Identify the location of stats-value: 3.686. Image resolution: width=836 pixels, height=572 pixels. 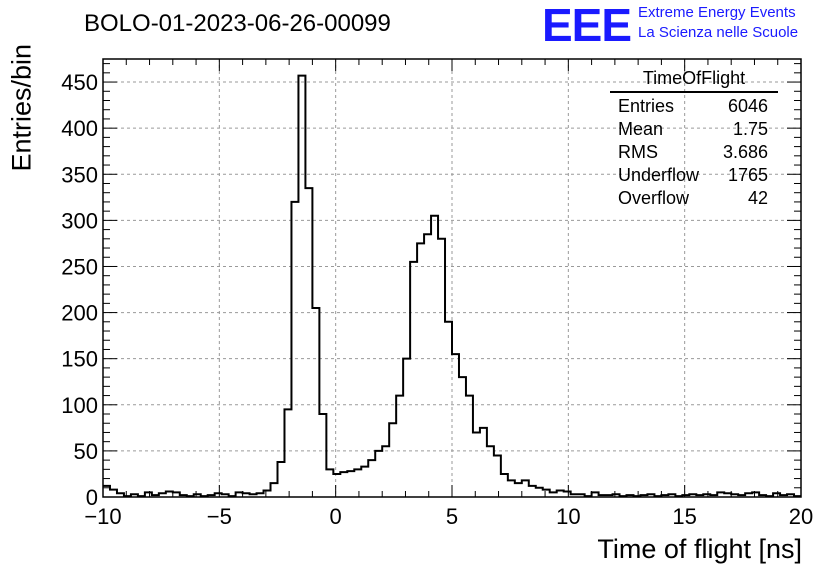
(745, 152).